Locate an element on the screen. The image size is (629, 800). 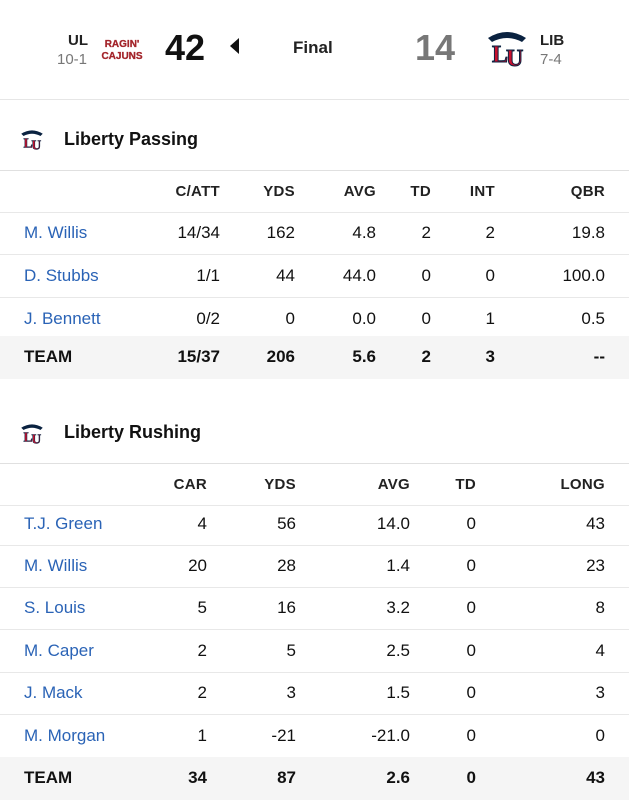
away-team-abbr: UL is located at coordinates (78, 40).